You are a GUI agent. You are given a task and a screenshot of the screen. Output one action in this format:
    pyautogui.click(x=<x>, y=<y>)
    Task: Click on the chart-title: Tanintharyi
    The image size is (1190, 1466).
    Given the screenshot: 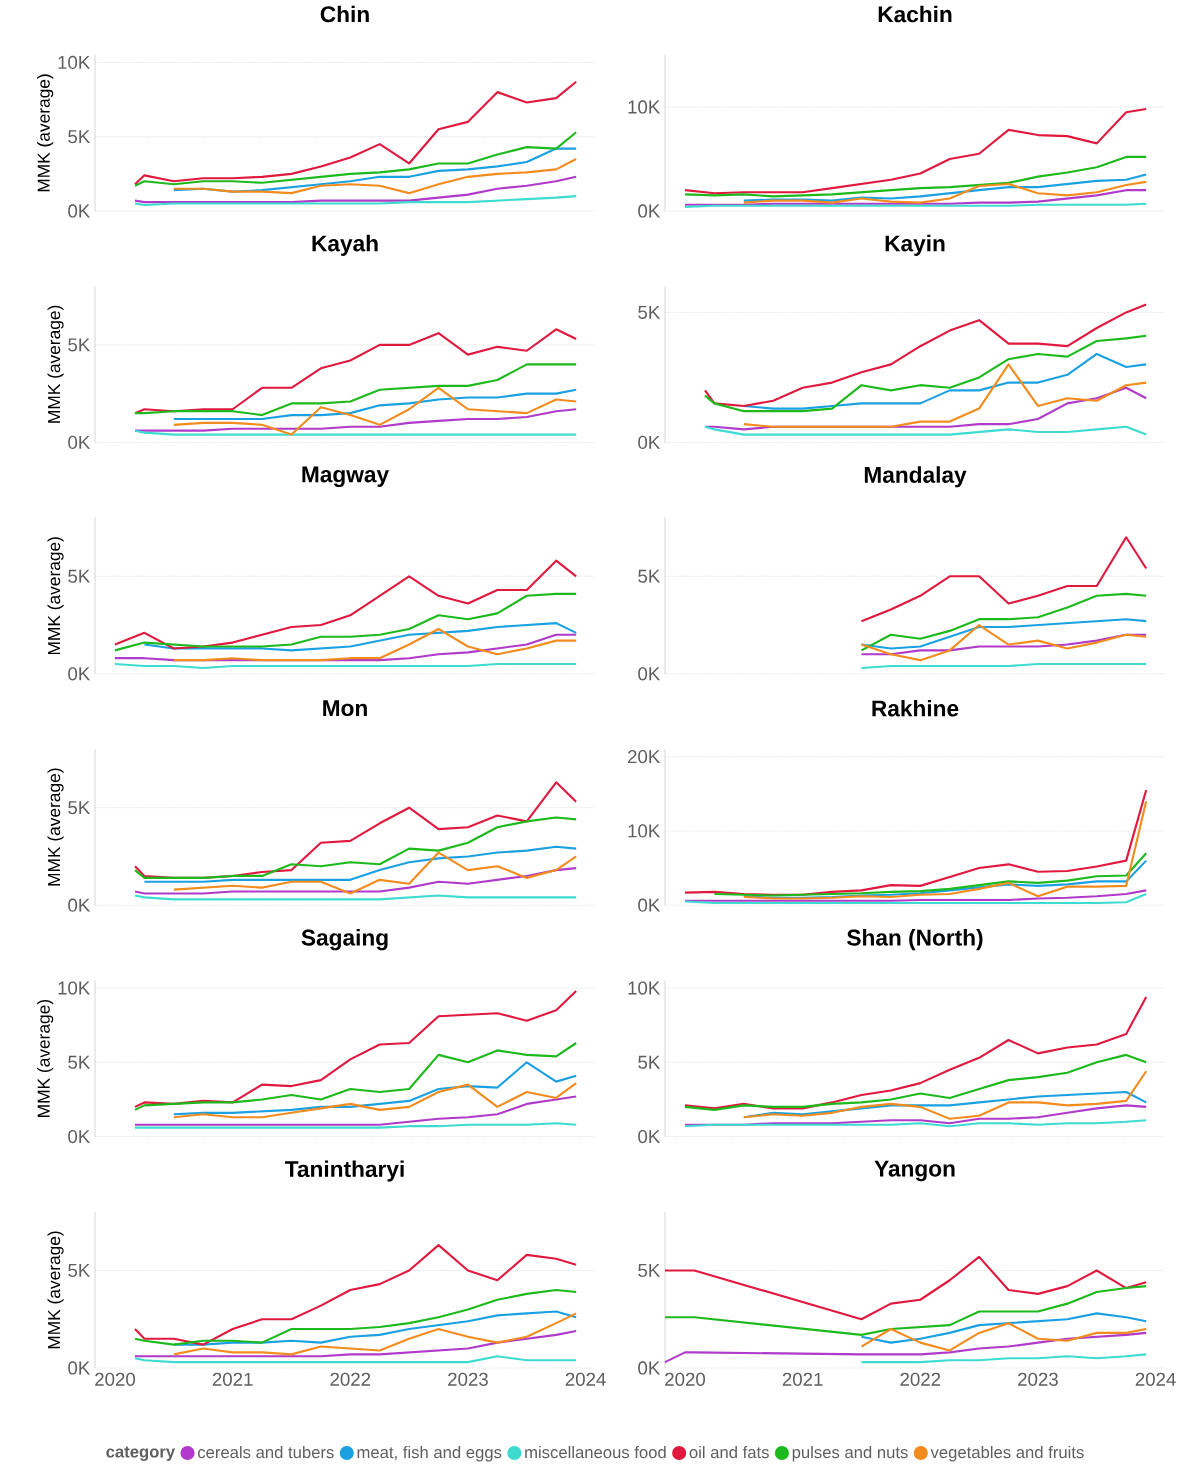 What is the action you would take?
    pyautogui.click(x=344, y=1171)
    